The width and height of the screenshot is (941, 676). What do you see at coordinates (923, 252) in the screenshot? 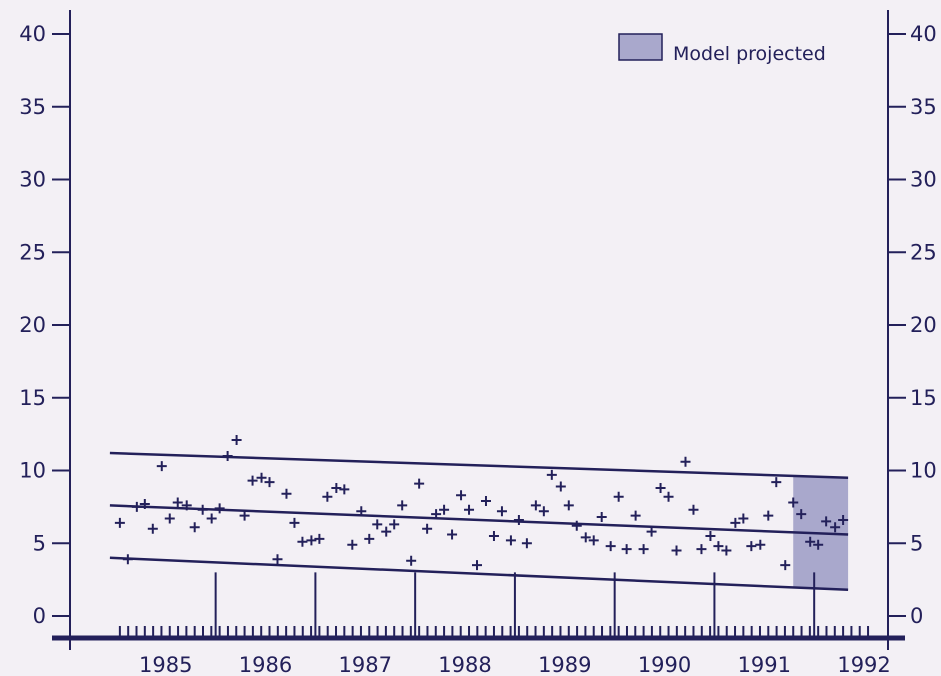
I see `y-tick-label-right-25: 25` at bounding box center [923, 252].